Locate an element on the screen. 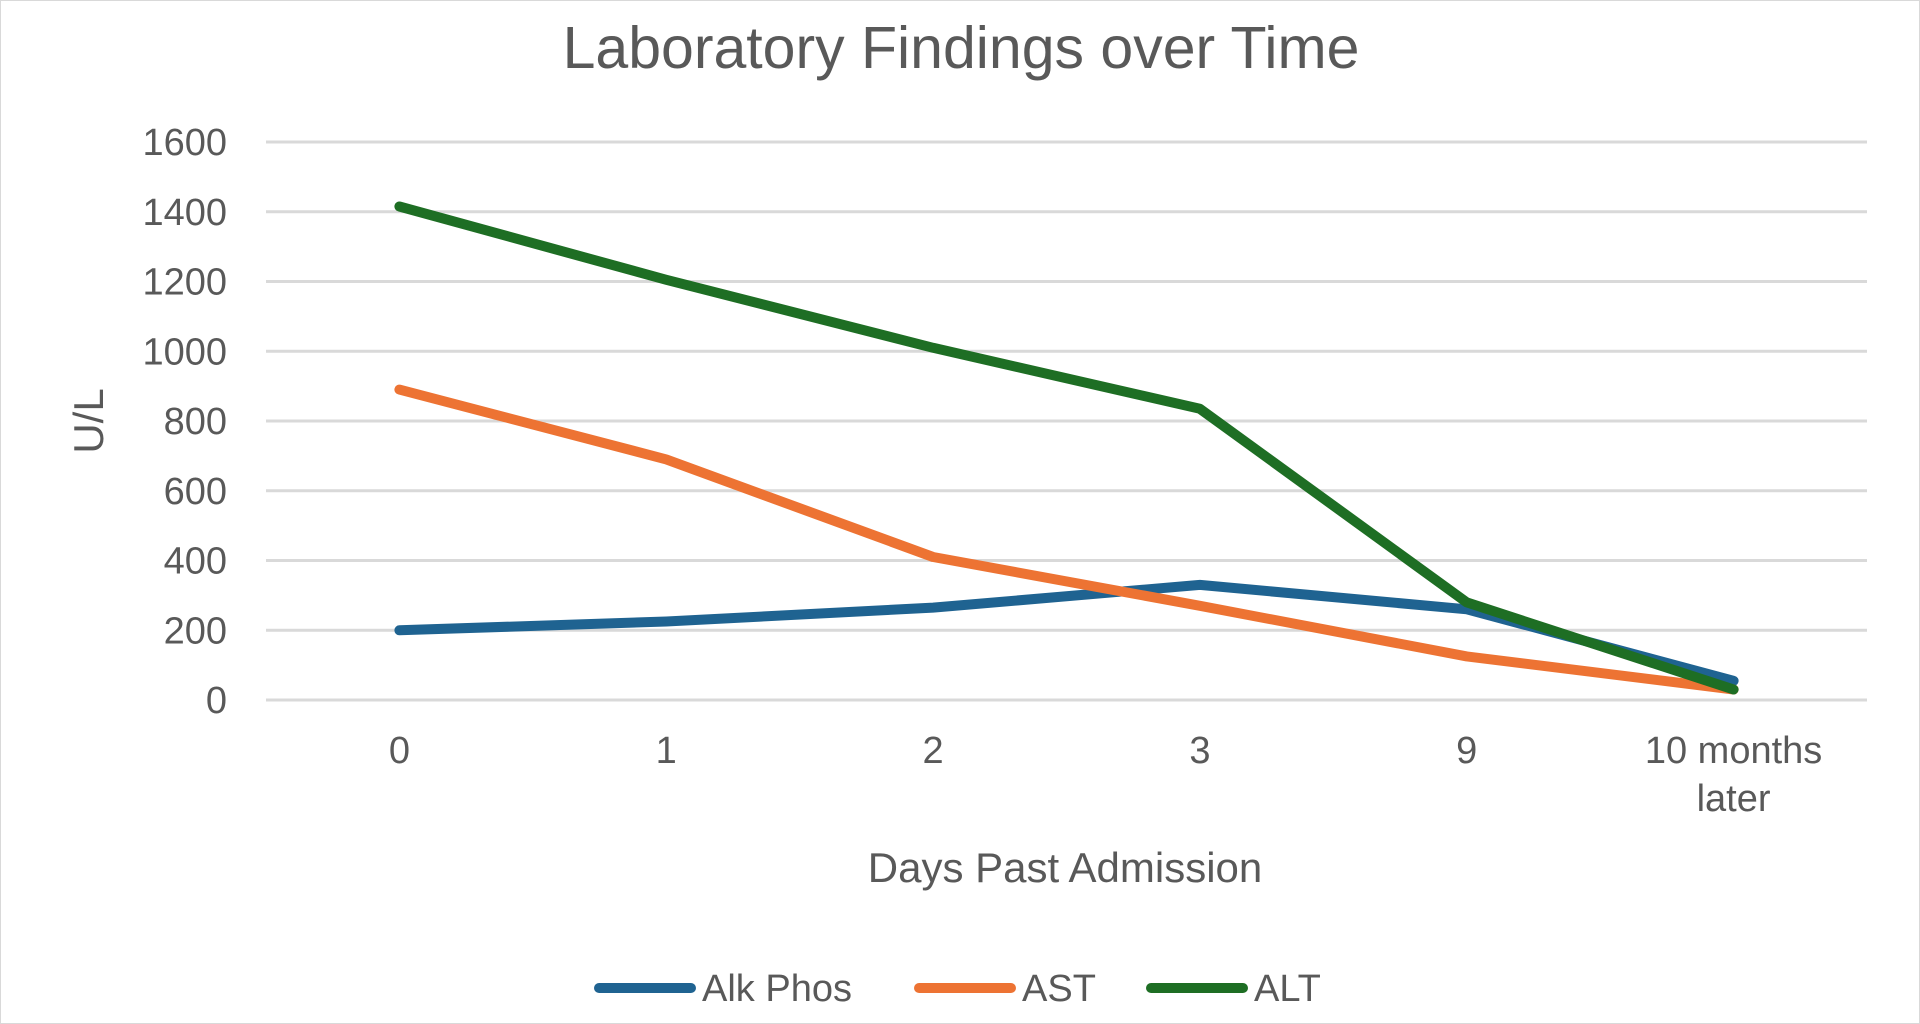 The image size is (1920, 1024). x-tick-label: 1 is located at coordinates (666, 751).